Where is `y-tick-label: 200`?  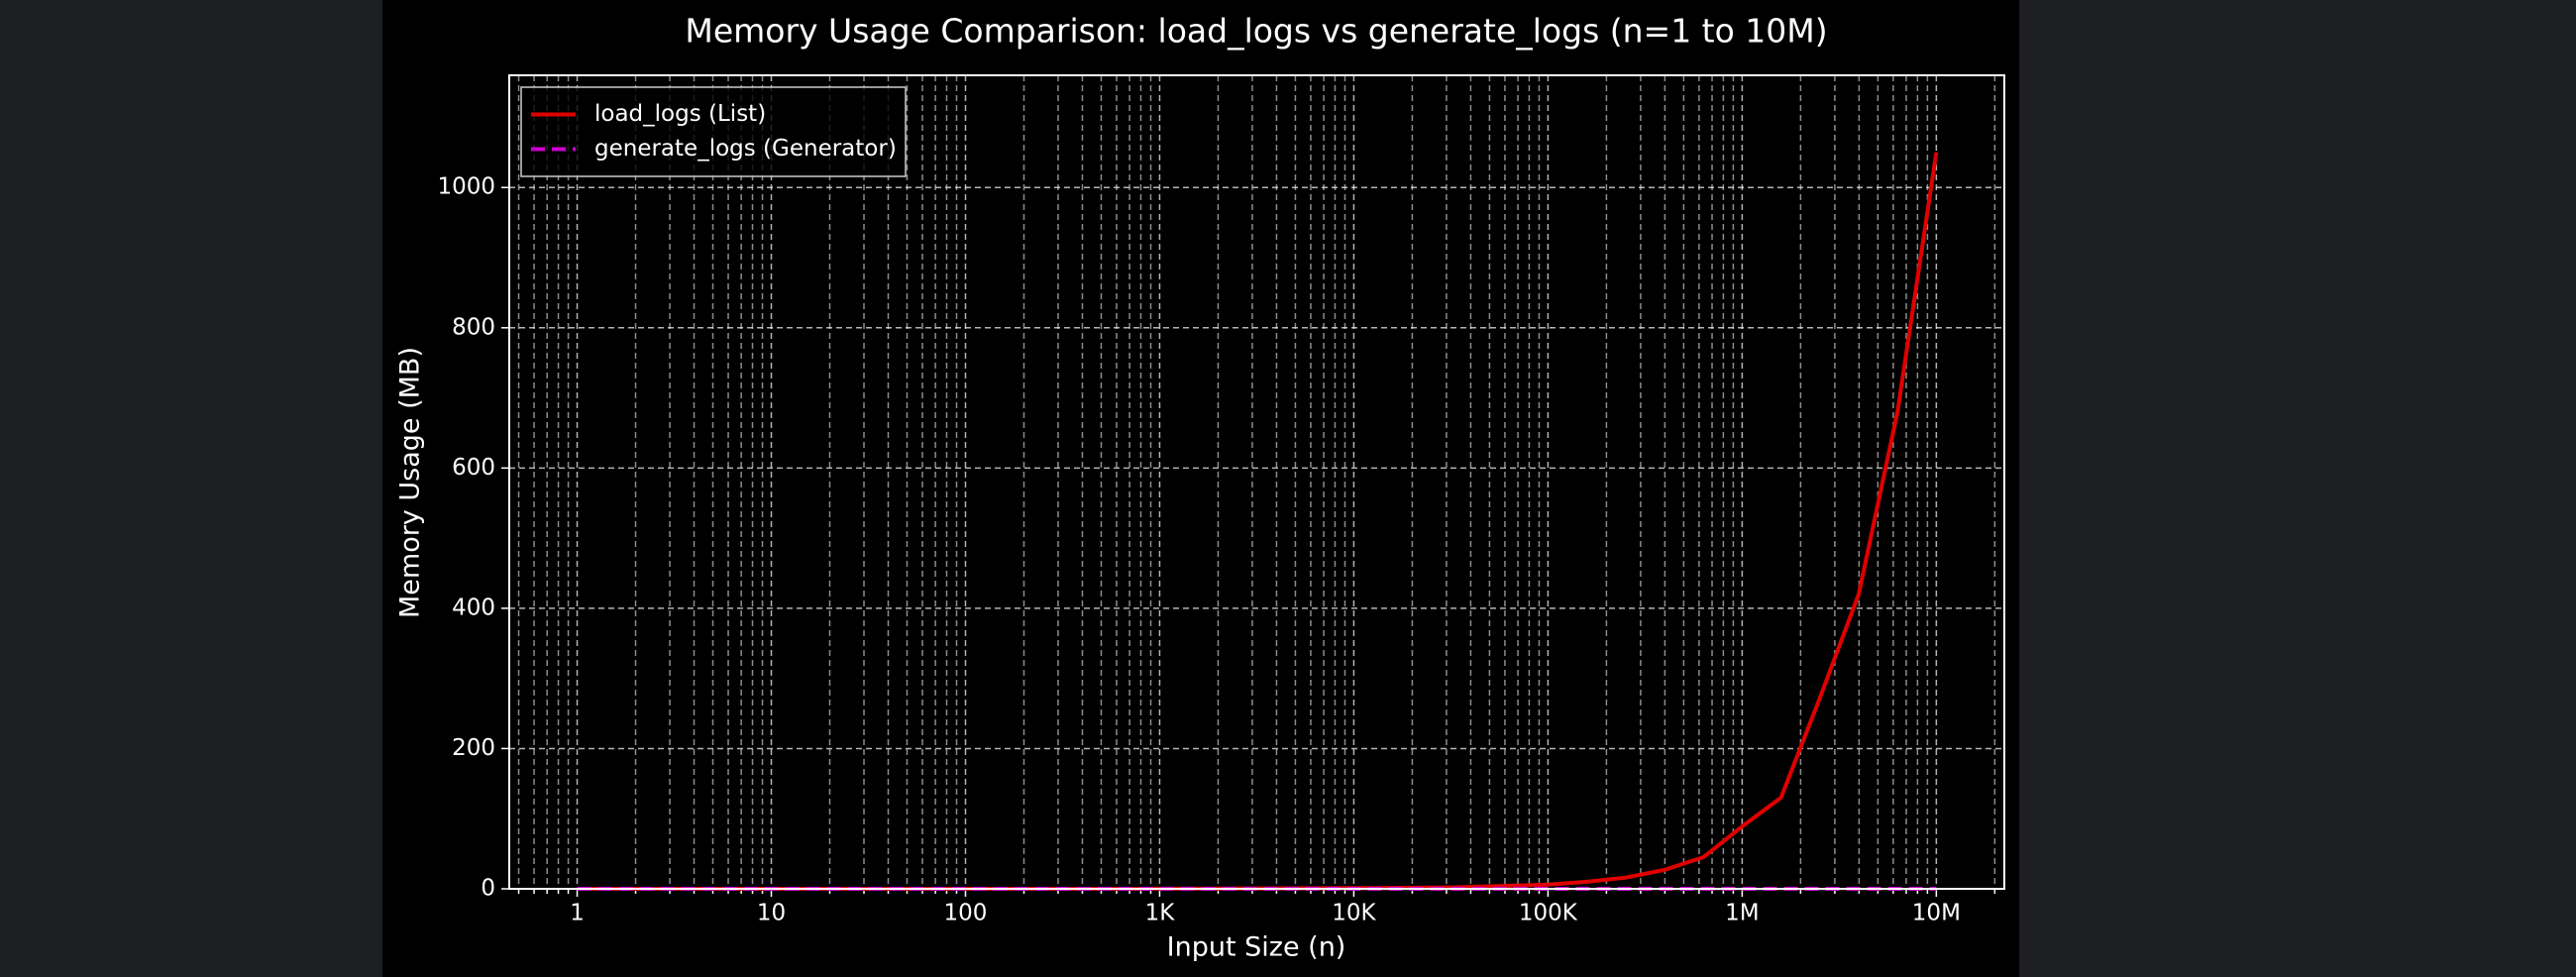 y-tick-label: 200 is located at coordinates (473, 748).